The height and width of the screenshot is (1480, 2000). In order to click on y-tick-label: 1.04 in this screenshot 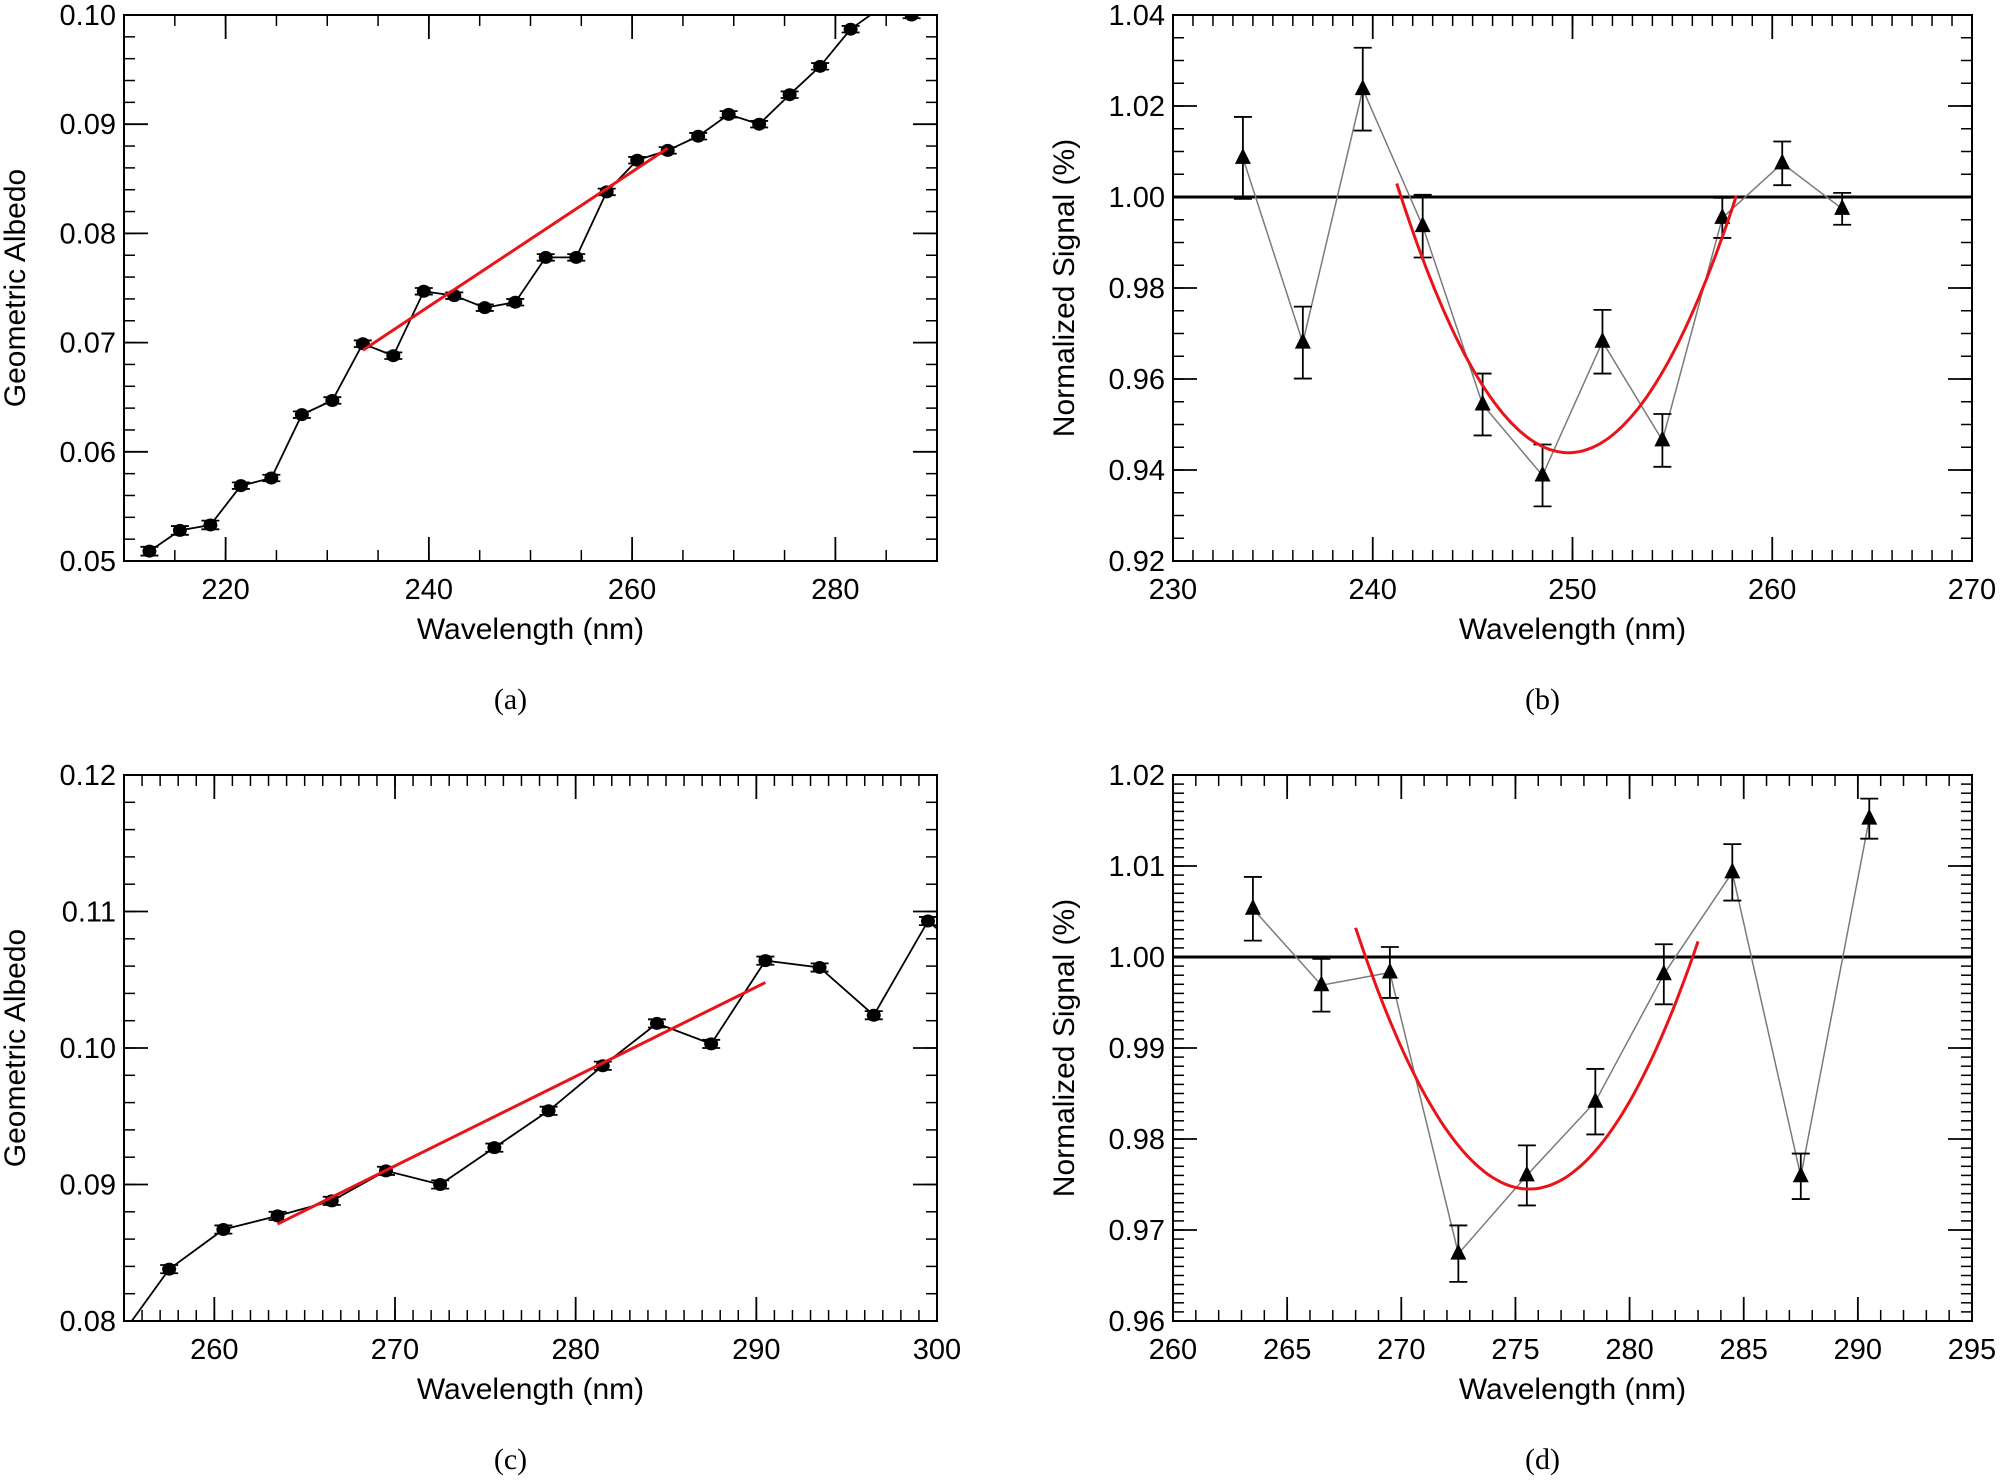, I will do `click(1137, 16)`.